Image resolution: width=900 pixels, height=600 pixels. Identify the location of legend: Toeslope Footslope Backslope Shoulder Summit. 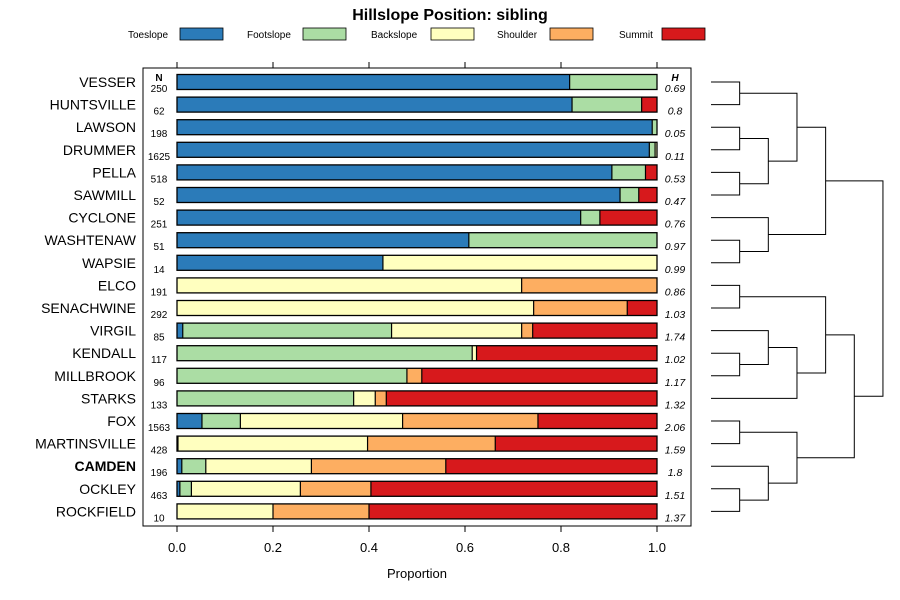
(417, 34).